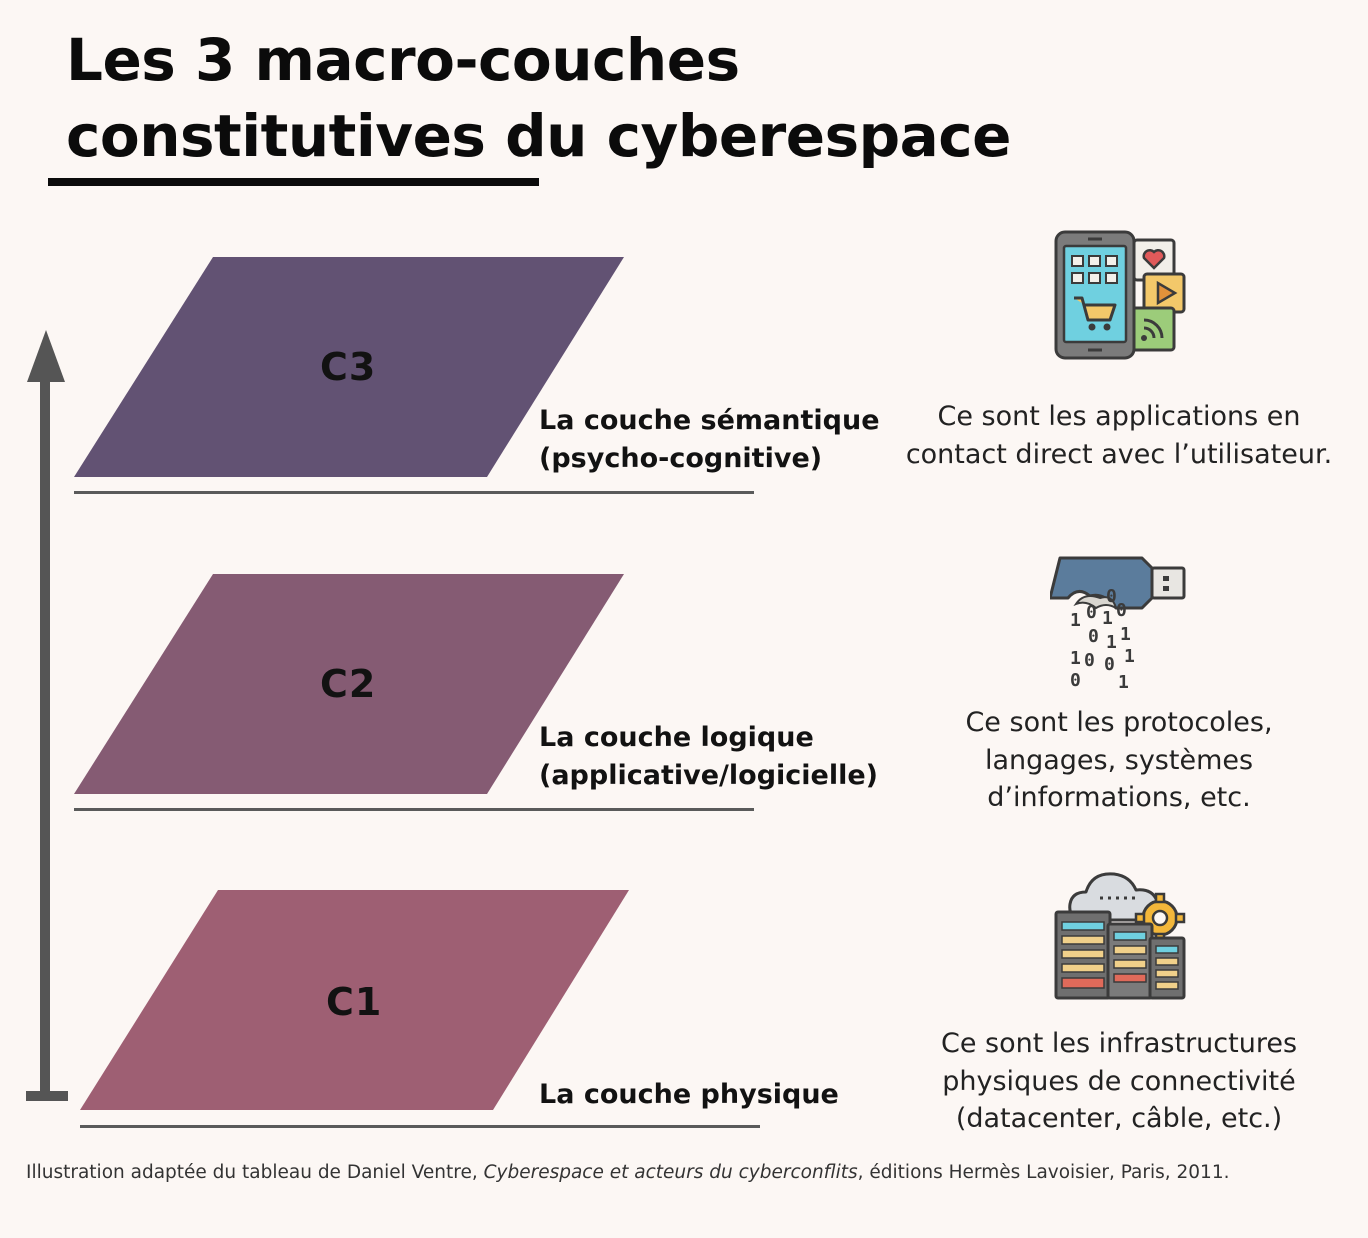 The image size is (1368, 1238). I want to click on layer-c1-code: C1, so click(354, 1002).